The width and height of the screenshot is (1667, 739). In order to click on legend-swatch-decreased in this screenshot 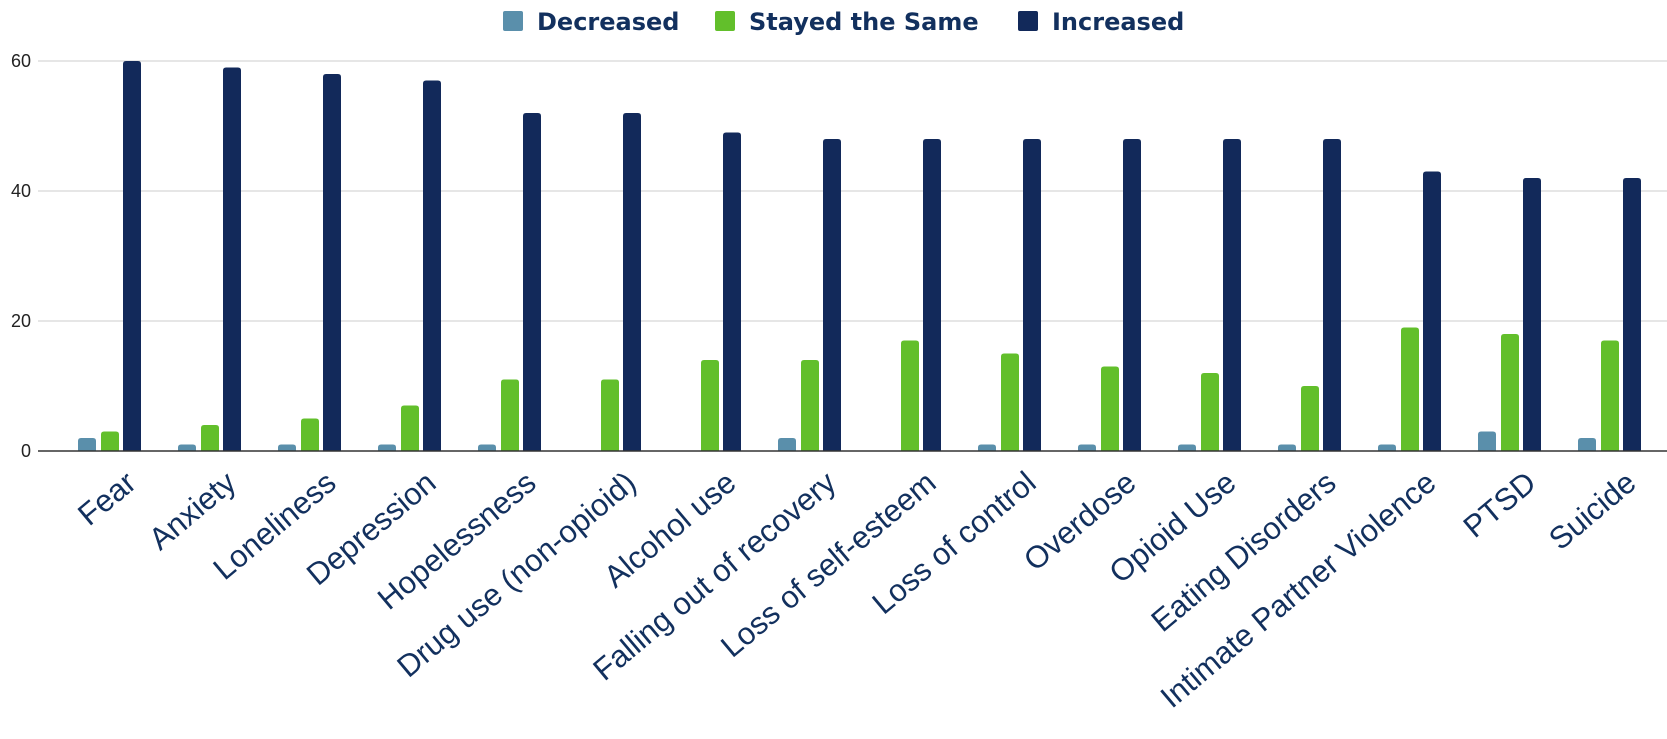, I will do `click(513, 21)`.